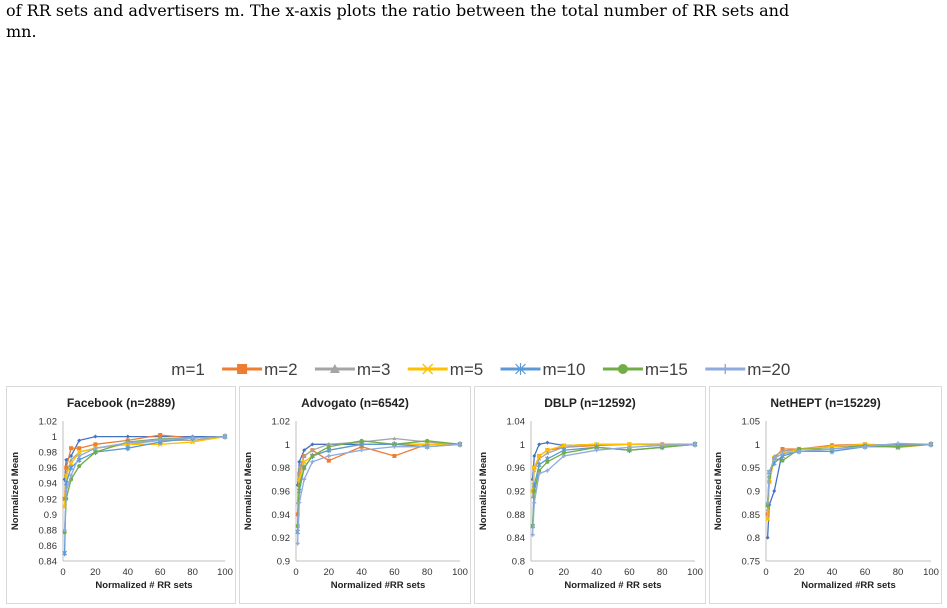 Image resolution: width=947 pixels, height=608 pixels. What do you see at coordinates (751, 562) in the screenshot?
I see `y-tick-label: 0.75` at bounding box center [751, 562].